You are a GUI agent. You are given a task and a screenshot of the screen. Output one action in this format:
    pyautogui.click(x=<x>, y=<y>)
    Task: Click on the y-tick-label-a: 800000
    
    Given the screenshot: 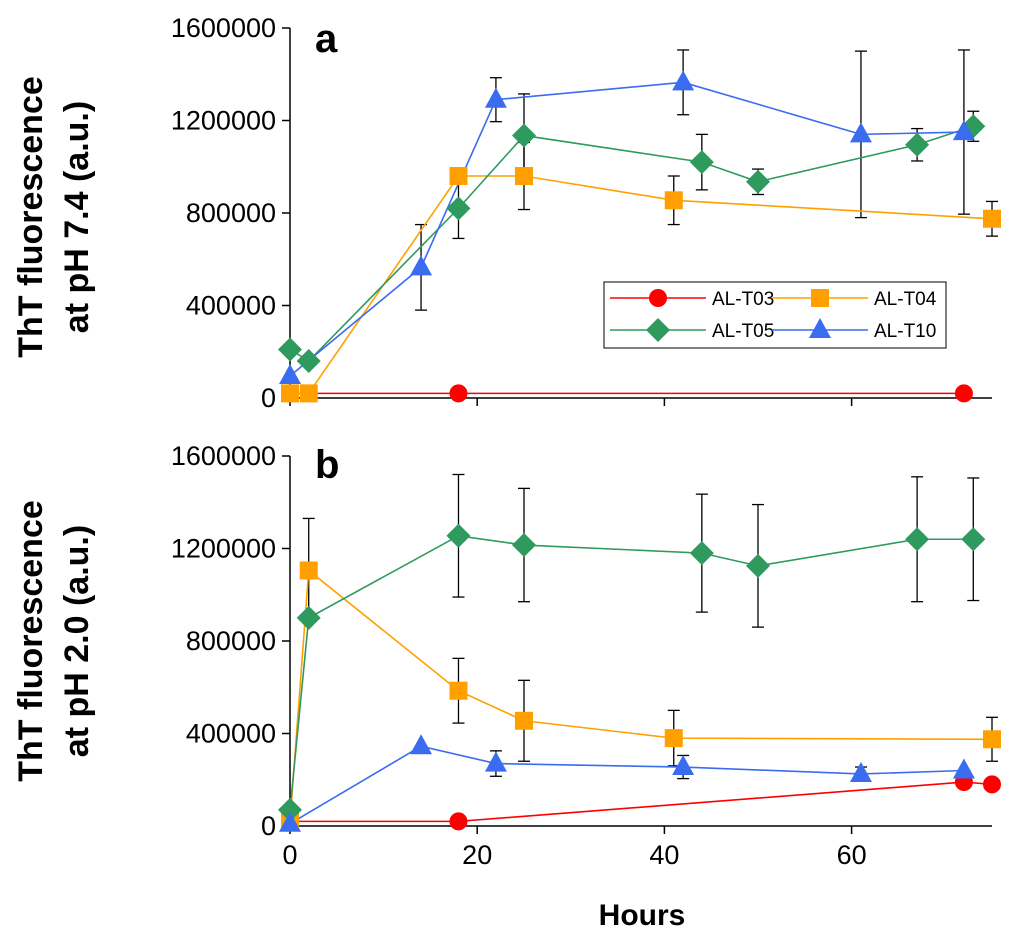 What is the action you would take?
    pyautogui.click(x=231, y=213)
    